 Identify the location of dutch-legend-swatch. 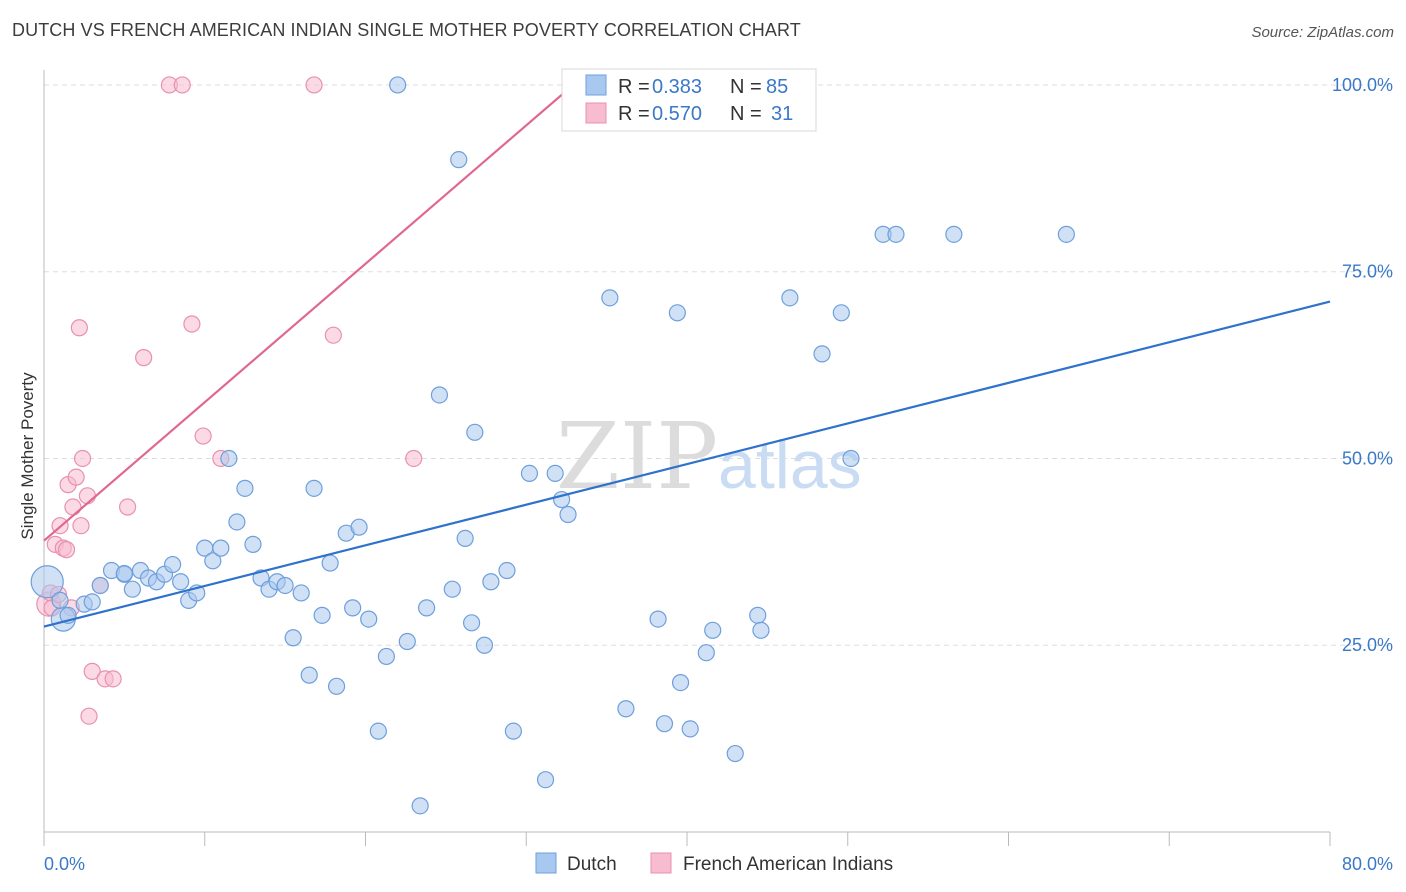
(596, 85).